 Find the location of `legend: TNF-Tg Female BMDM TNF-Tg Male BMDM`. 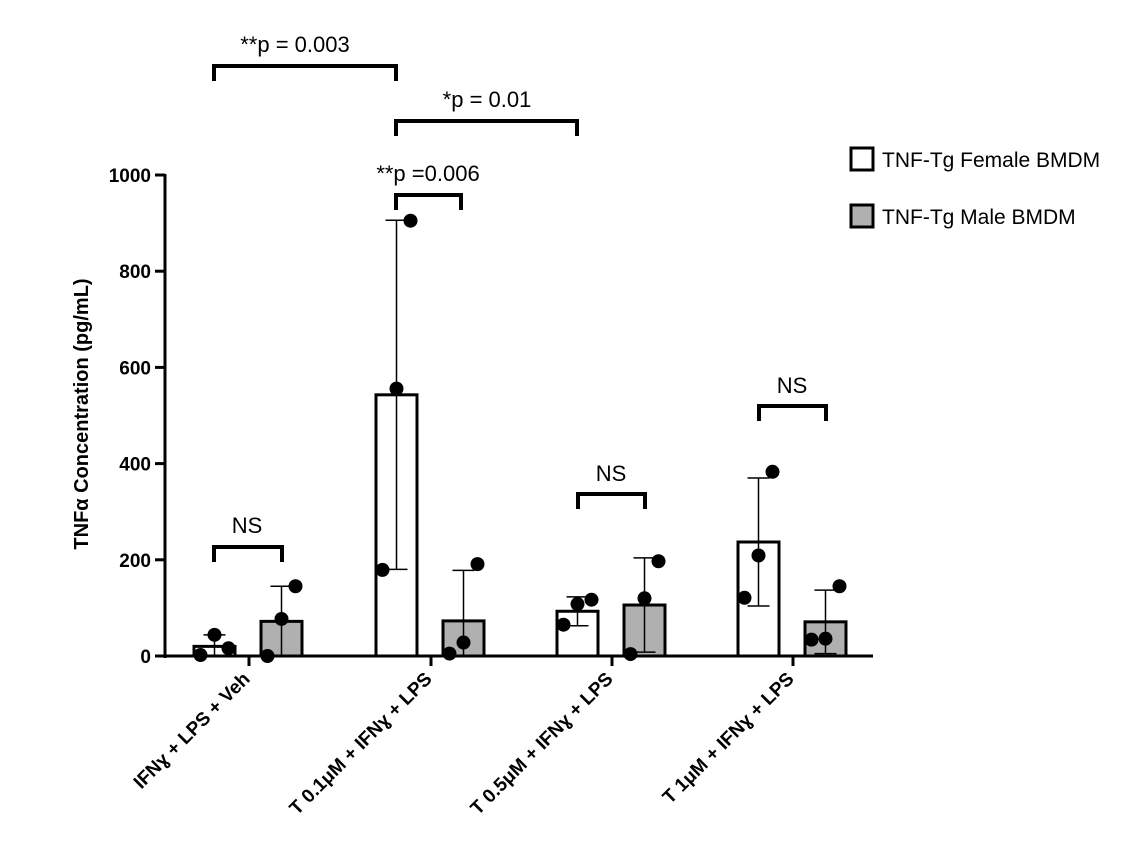

legend: TNF-Tg Female BMDM TNF-Tg Male BMDM is located at coordinates (974, 187).